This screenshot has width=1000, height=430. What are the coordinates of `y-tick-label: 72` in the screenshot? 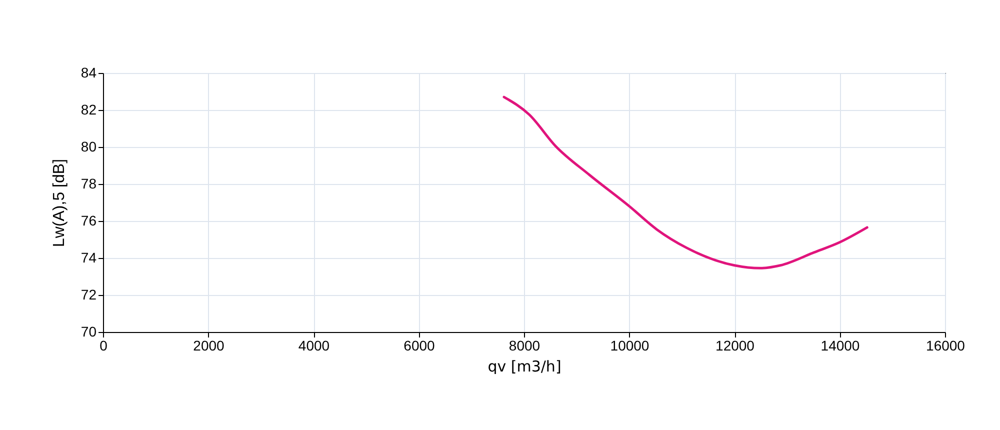 It's located at (88, 294).